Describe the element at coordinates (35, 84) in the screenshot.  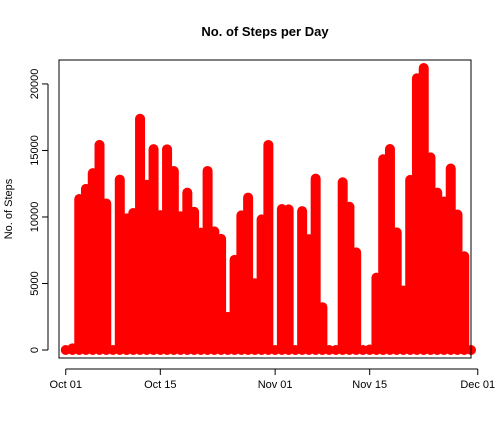
I see `y-tick-label: 20000` at that location.